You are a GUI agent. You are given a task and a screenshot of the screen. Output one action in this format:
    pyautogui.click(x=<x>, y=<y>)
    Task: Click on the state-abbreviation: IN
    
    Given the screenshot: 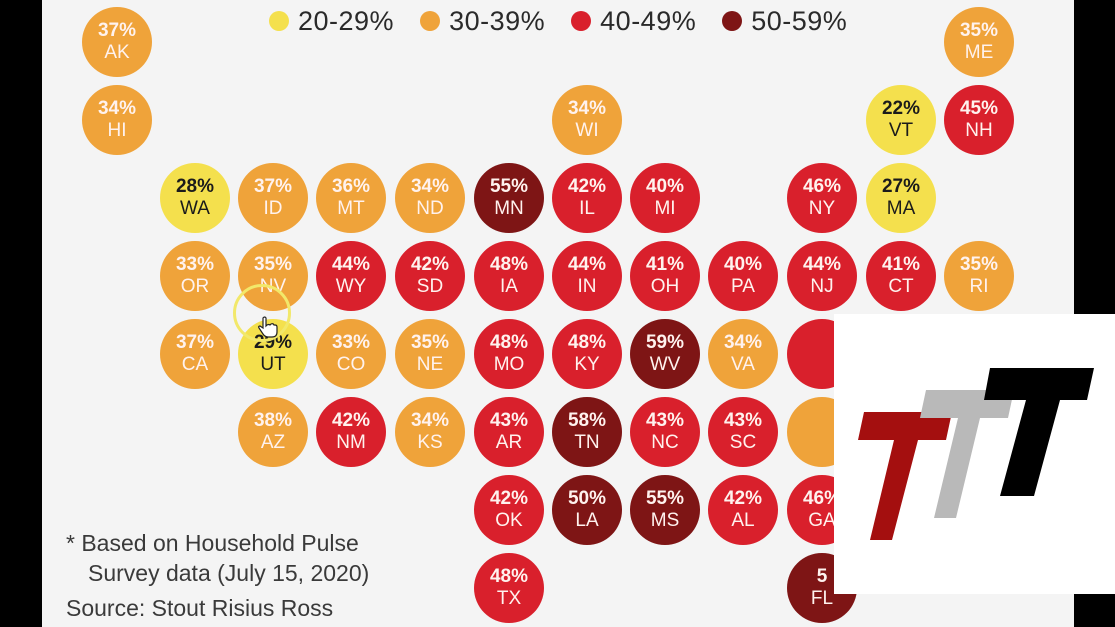 What is the action you would take?
    pyautogui.click(x=587, y=286)
    